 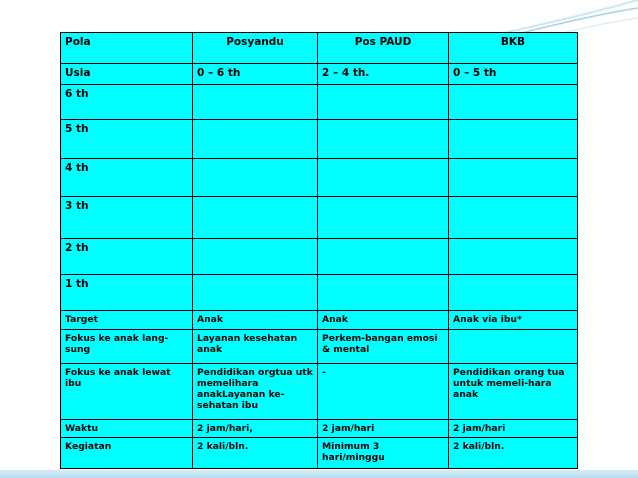 I want to click on info-row-waktu: Waktu 2 jam/hari, 2 jam/hari 2 jam/hari, so click(x=319, y=428).